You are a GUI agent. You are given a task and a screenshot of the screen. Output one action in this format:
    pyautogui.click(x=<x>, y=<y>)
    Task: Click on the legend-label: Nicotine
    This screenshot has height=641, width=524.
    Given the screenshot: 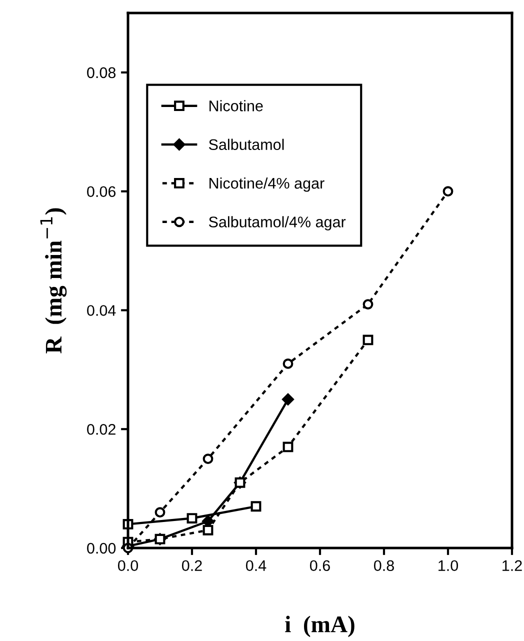 What is the action you would take?
    pyautogui.click(x=236, y=106)
    